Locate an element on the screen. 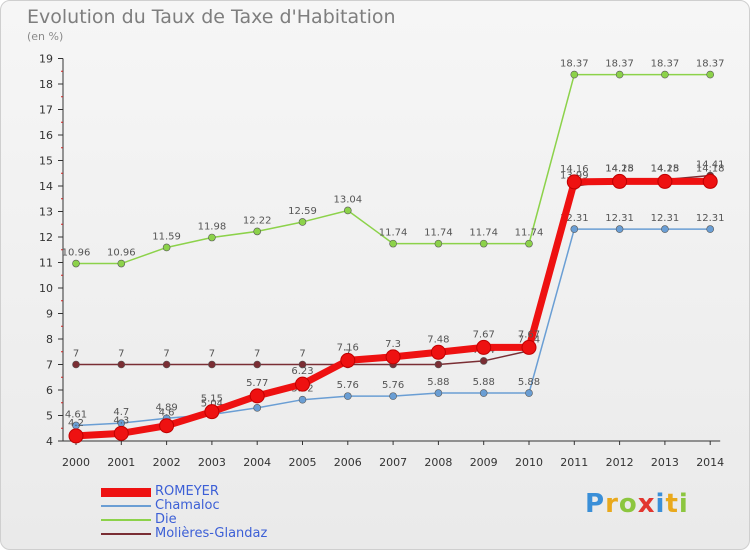 Image resolution: width=750 pixels, height=550 pixels. data-label-romeyer: 4.6 is located at coordinates (167, 413).